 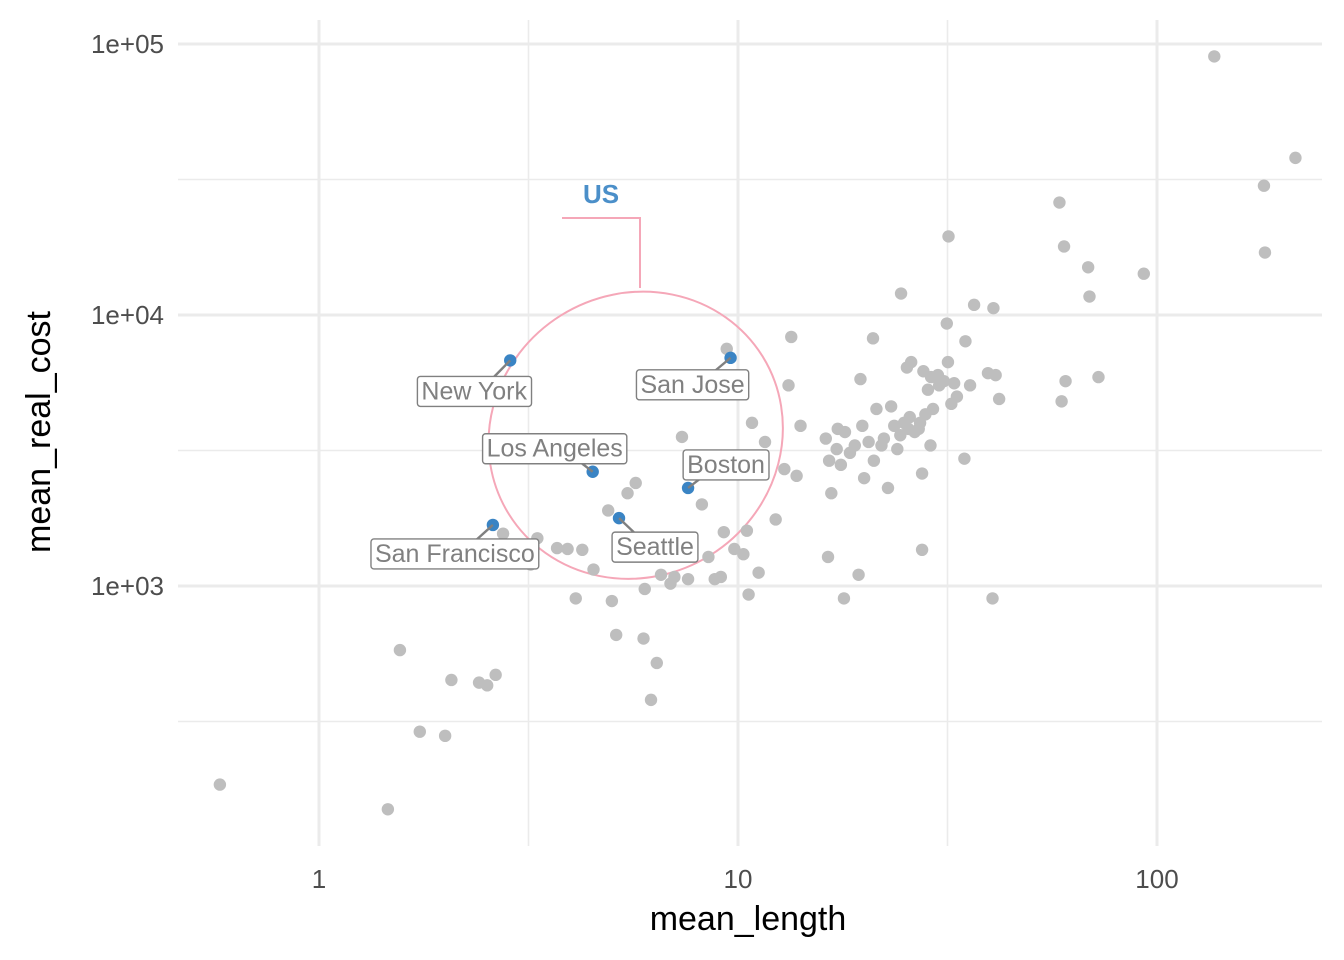 I want to click on x-tick-label: 100, so click(x=1156, y=879).